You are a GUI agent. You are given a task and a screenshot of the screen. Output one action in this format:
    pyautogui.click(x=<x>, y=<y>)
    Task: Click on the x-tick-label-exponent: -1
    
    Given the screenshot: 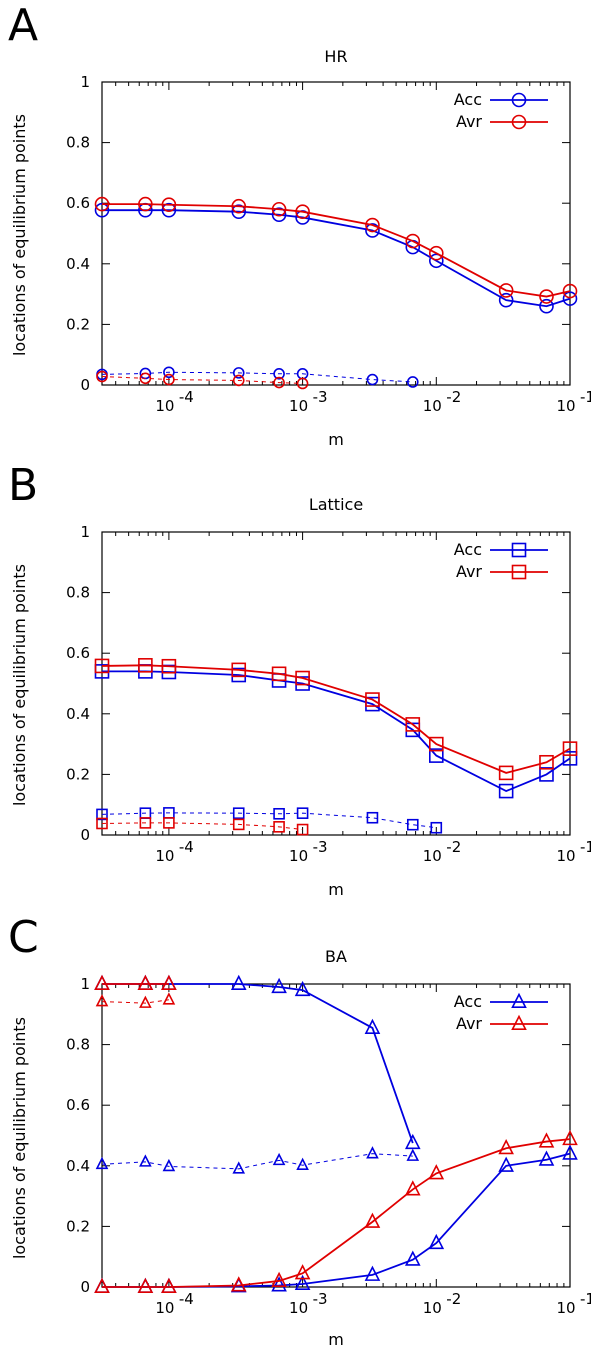 What is the action you would take?
    pyautogui.click(x=585, y=397)
    